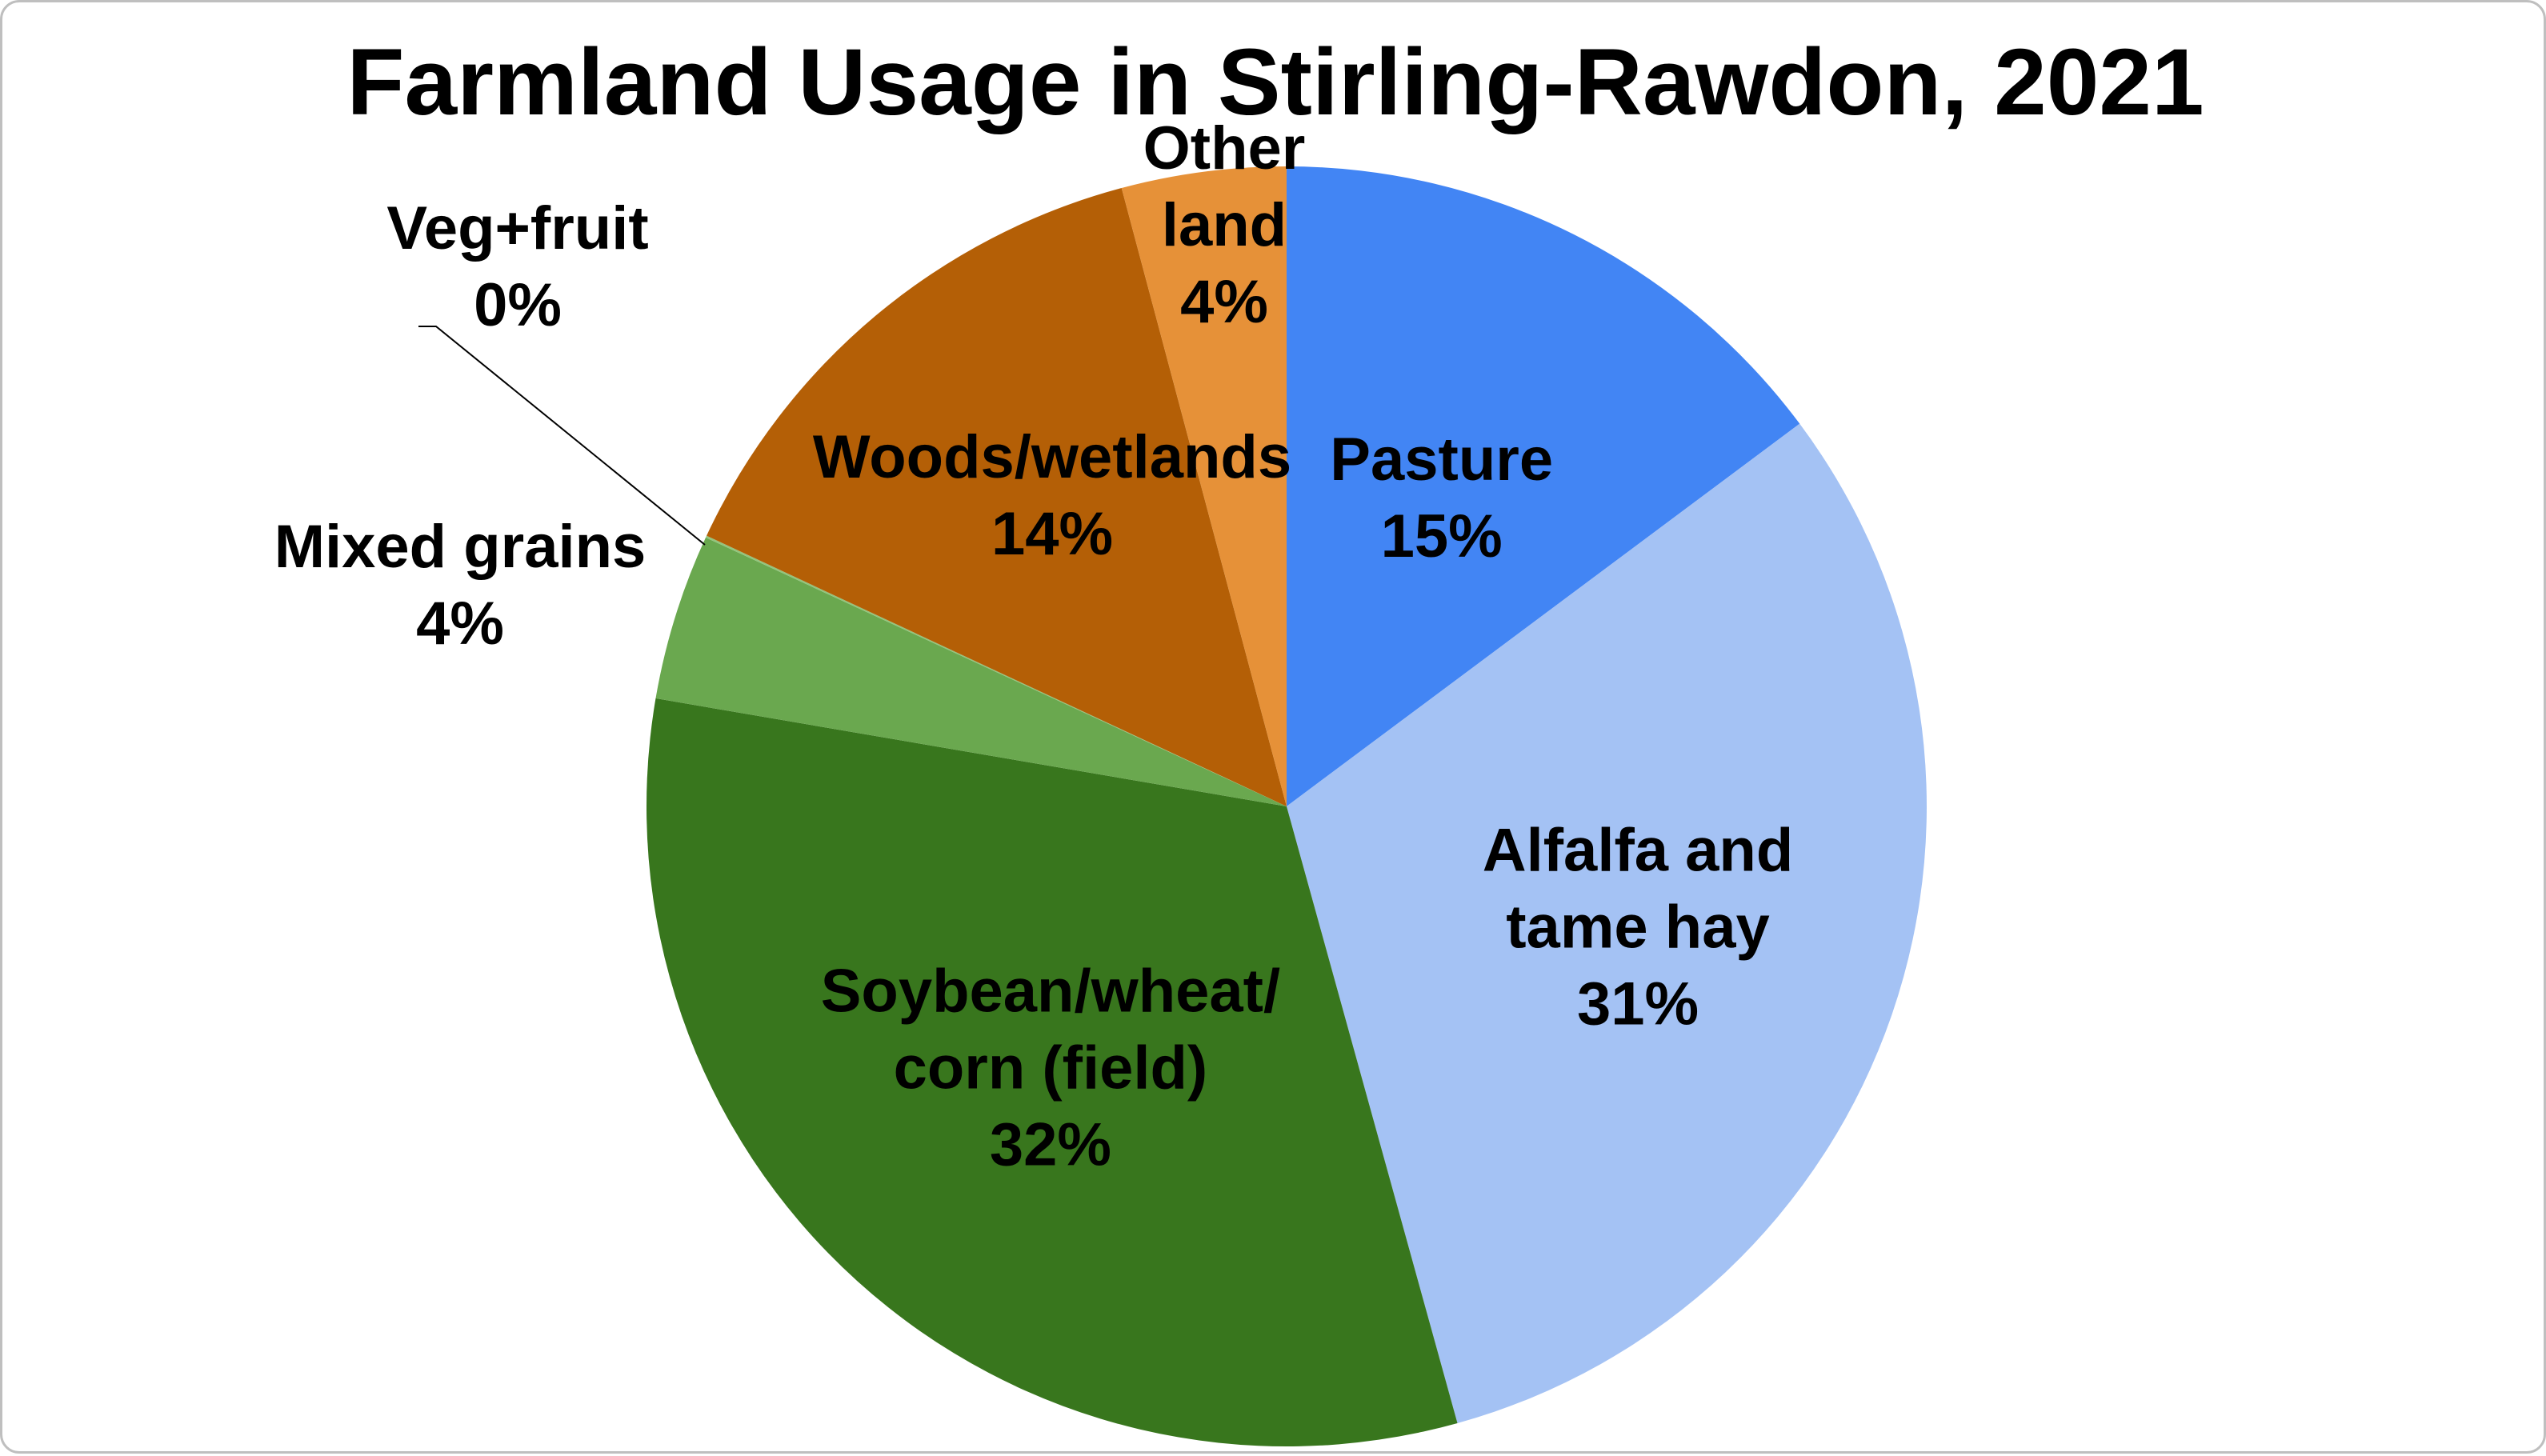 Image resolution: width=2546 pixels, height=1456 pixels. What do you see at coordinates (517, 228) in the screenshot?
I see `label-line: Veg+fruit` at bounding box center [517, 228].